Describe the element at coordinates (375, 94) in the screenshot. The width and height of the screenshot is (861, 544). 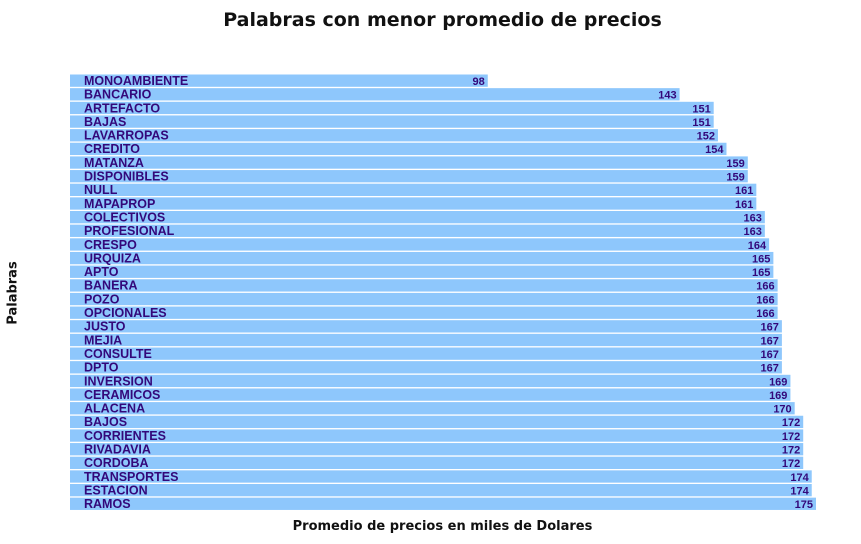
I see `bar-bancario` at that location.